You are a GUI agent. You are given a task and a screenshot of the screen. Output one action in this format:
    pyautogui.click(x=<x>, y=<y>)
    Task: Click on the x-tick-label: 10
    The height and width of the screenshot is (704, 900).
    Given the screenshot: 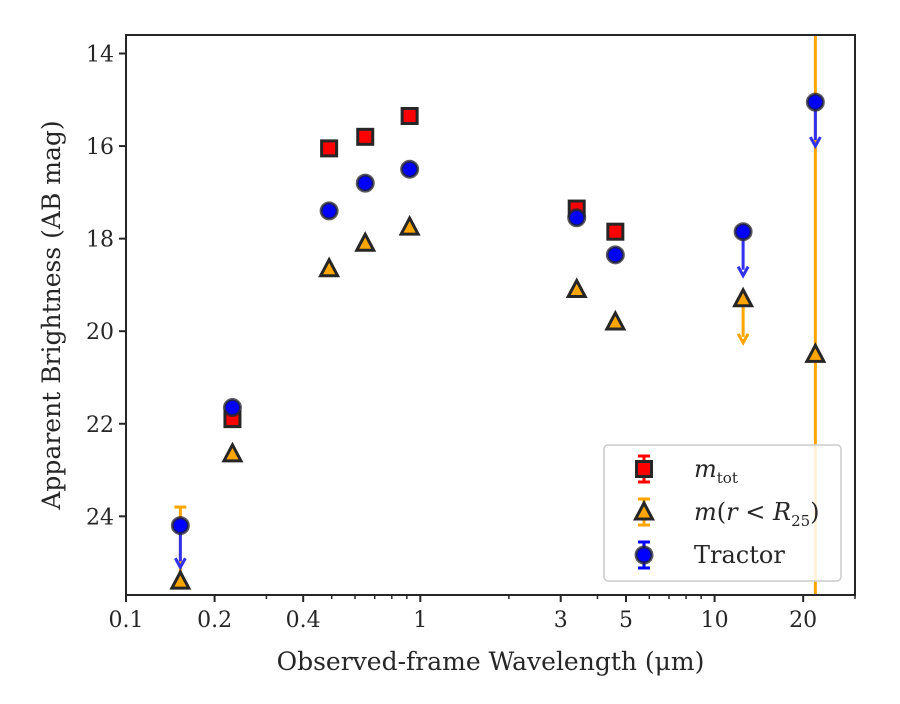 What is the action you would take?
    pyautogui.click(x=715, y=620)
    